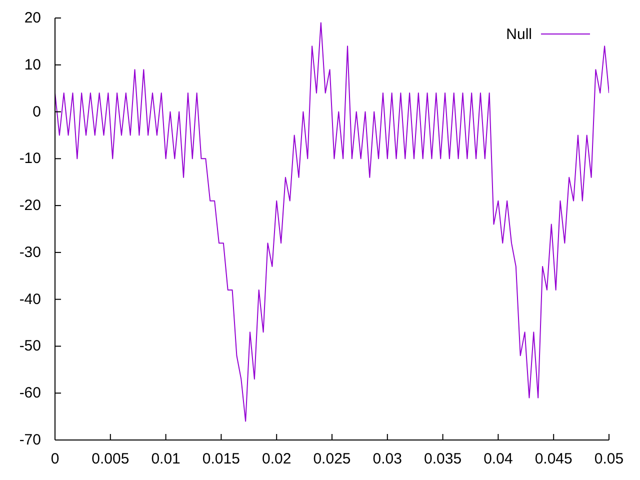 Image resolution: width=640 pixels, height=480 pixels. Describe the element at coordinates (32, 18) in the screenshot. I see `y-tick-label: 20` at that location.